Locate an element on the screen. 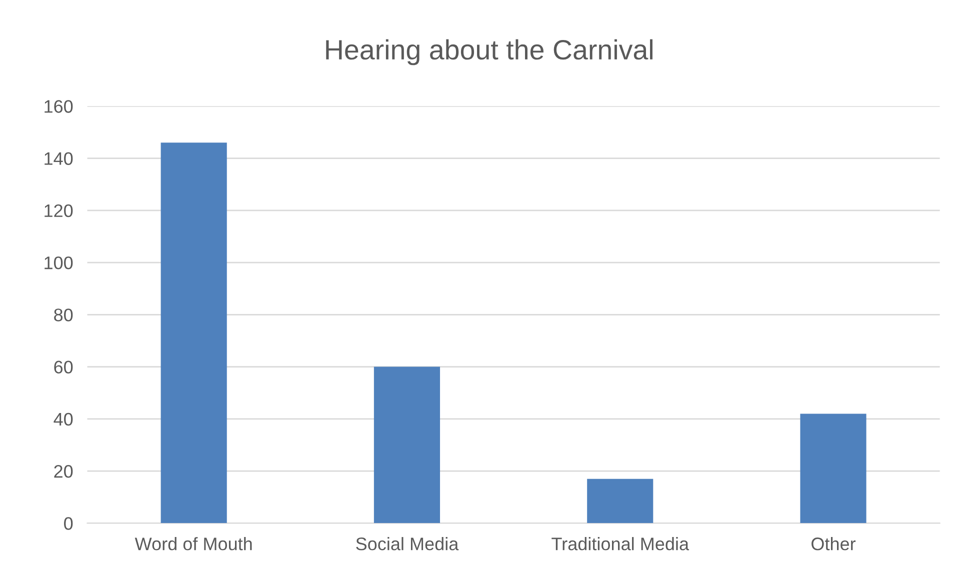  y-tick-label: 40 is located at coordinates (63, 419).